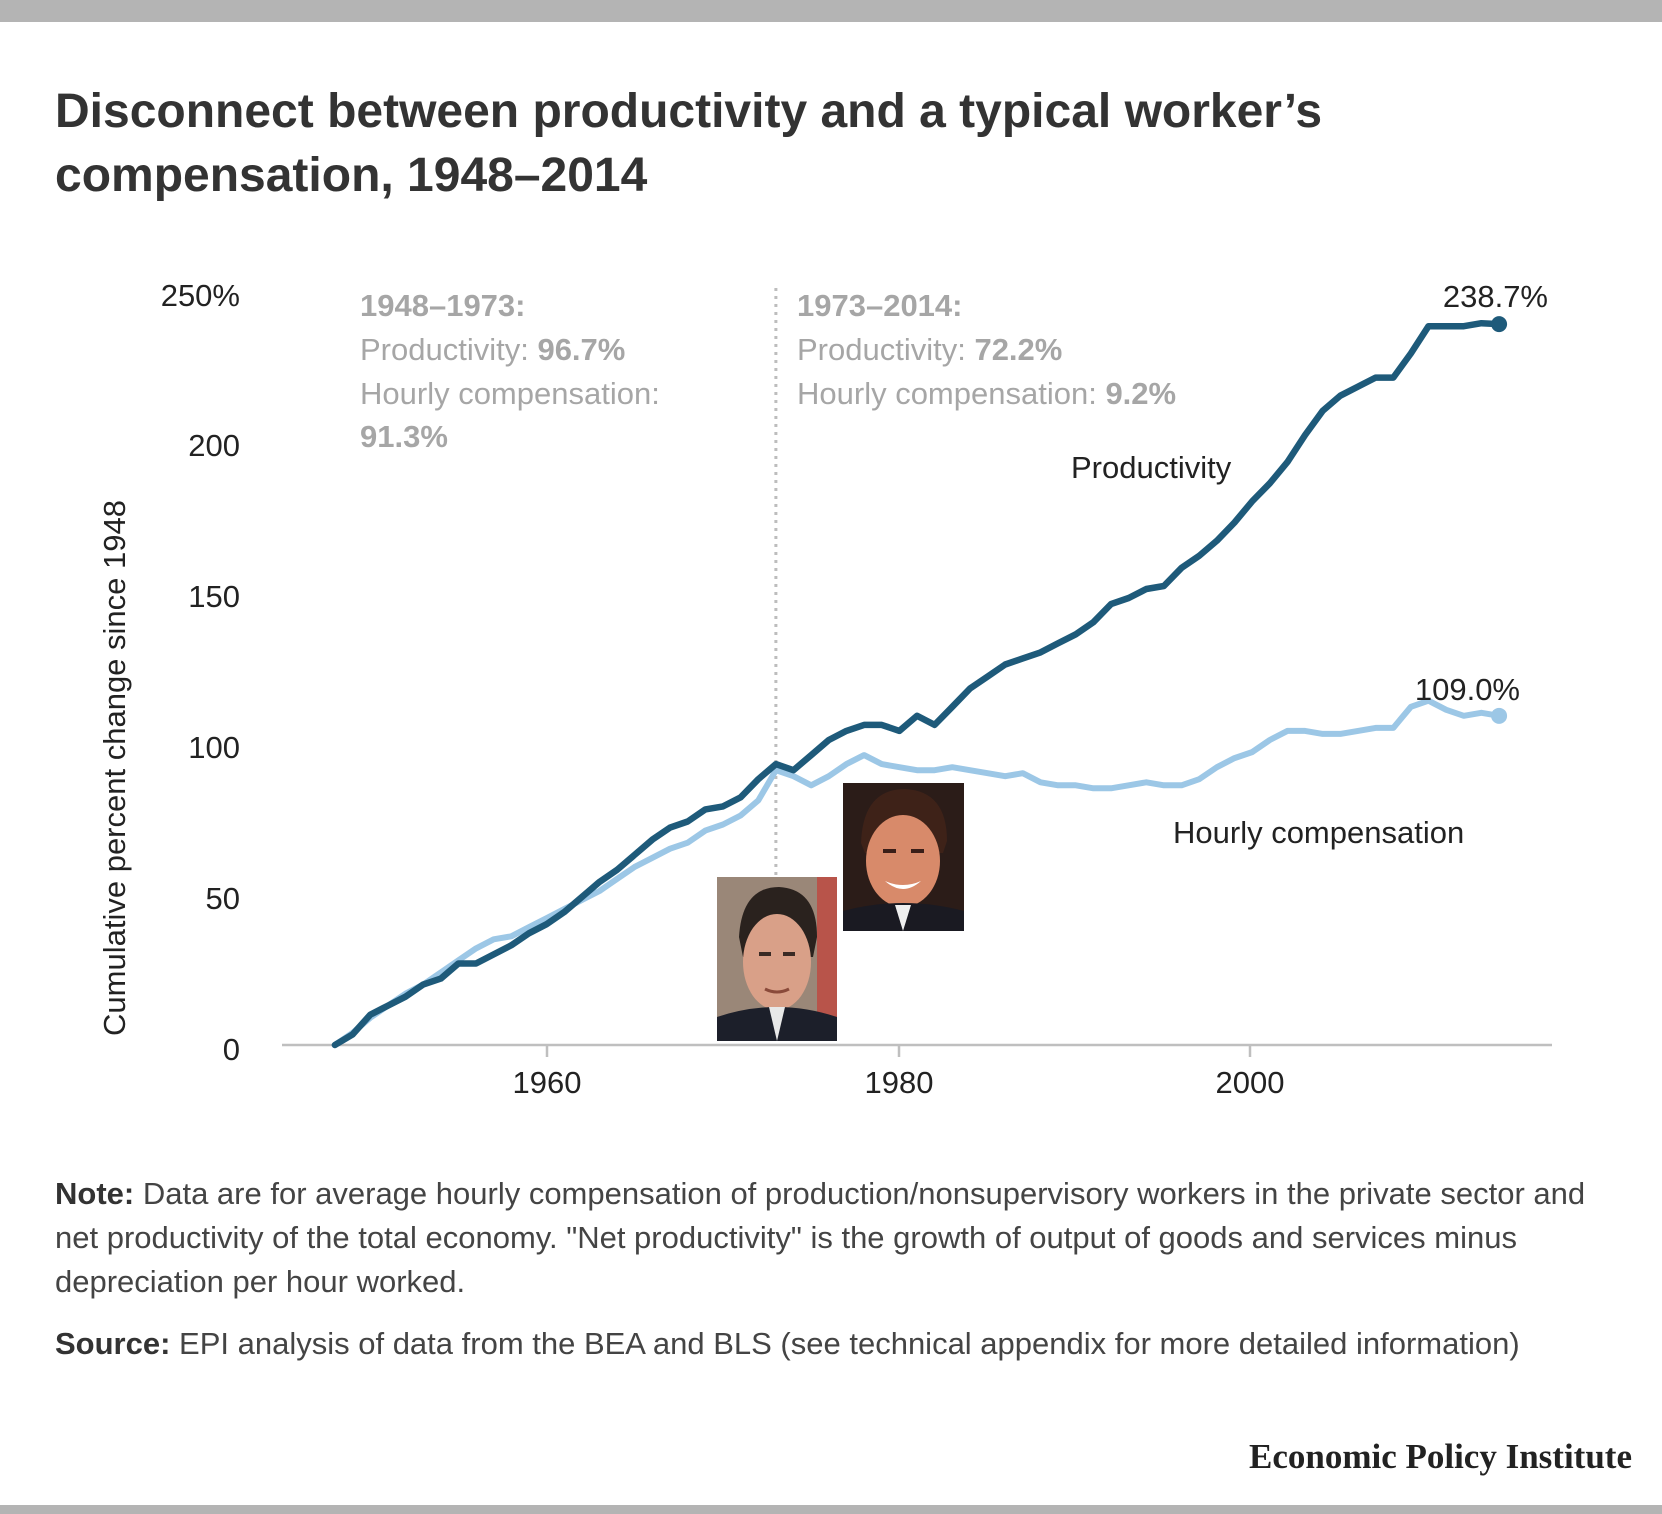 This screenshot has width=1662, height=1514. I want to click on y-tick-label: 0, so click(231, 1049).